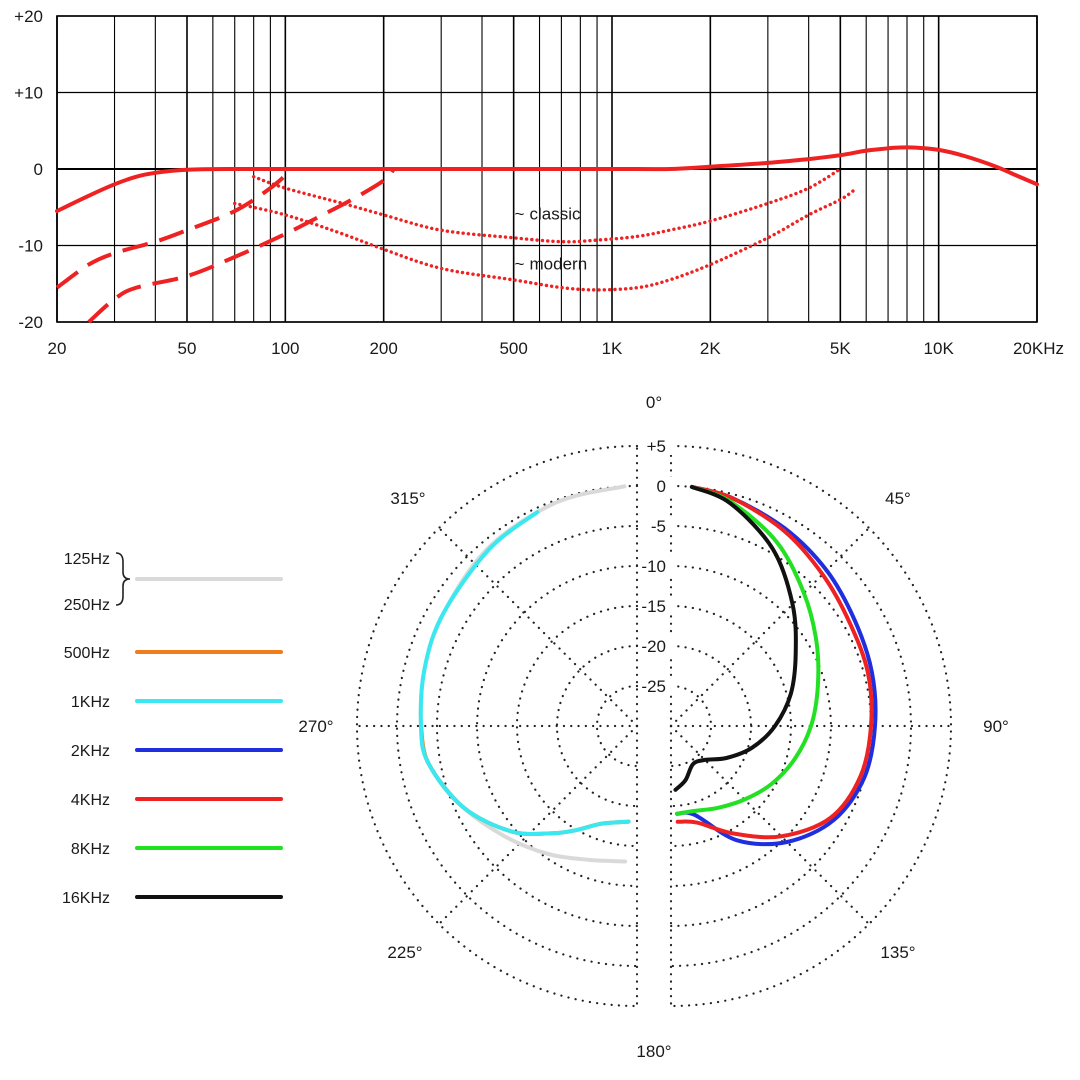 This screenshot has height=1080, width=1080. Describe the element at coordinates (654, 402) in the screenshot. I see `angle-label: 0°` at that location.